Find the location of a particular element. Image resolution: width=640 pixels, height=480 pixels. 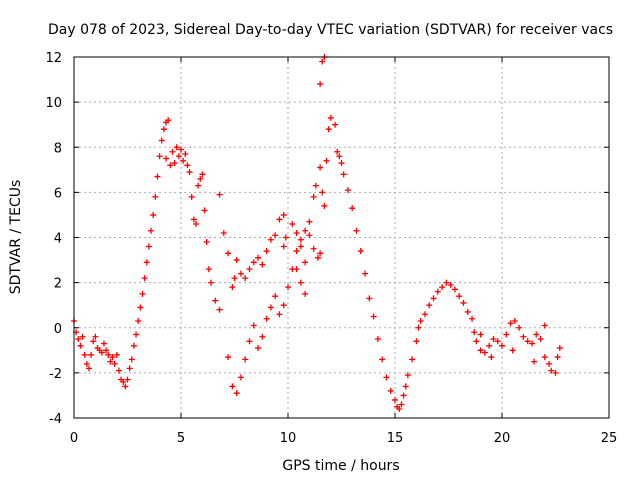

x-tick-label: 5 is located at coordinates (181, 438).